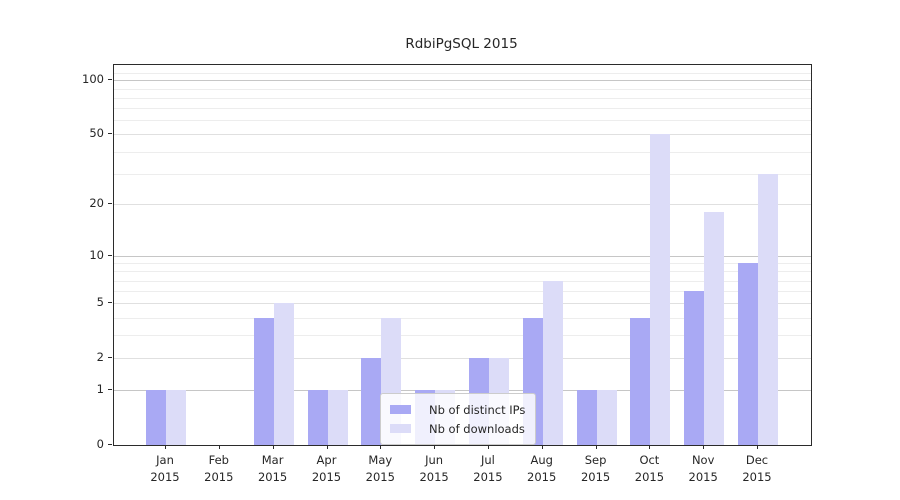  I want to click on x-tick-label: Nov 2015, so click(703, 468).